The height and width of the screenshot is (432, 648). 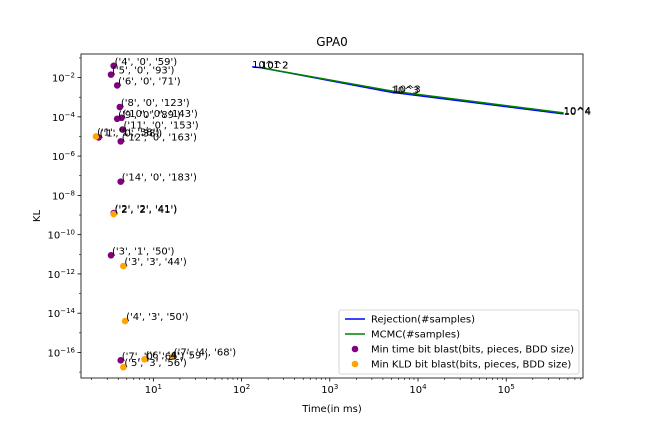 I want to click on x-axis-title: Time(in ms), so click(x=331, y=409).